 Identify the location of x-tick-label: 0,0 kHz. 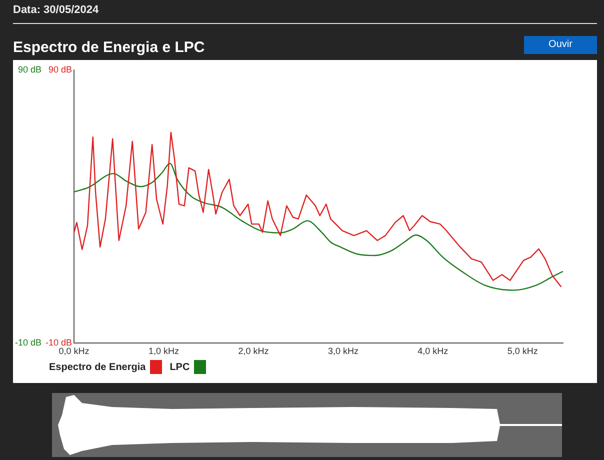
(74, 351).